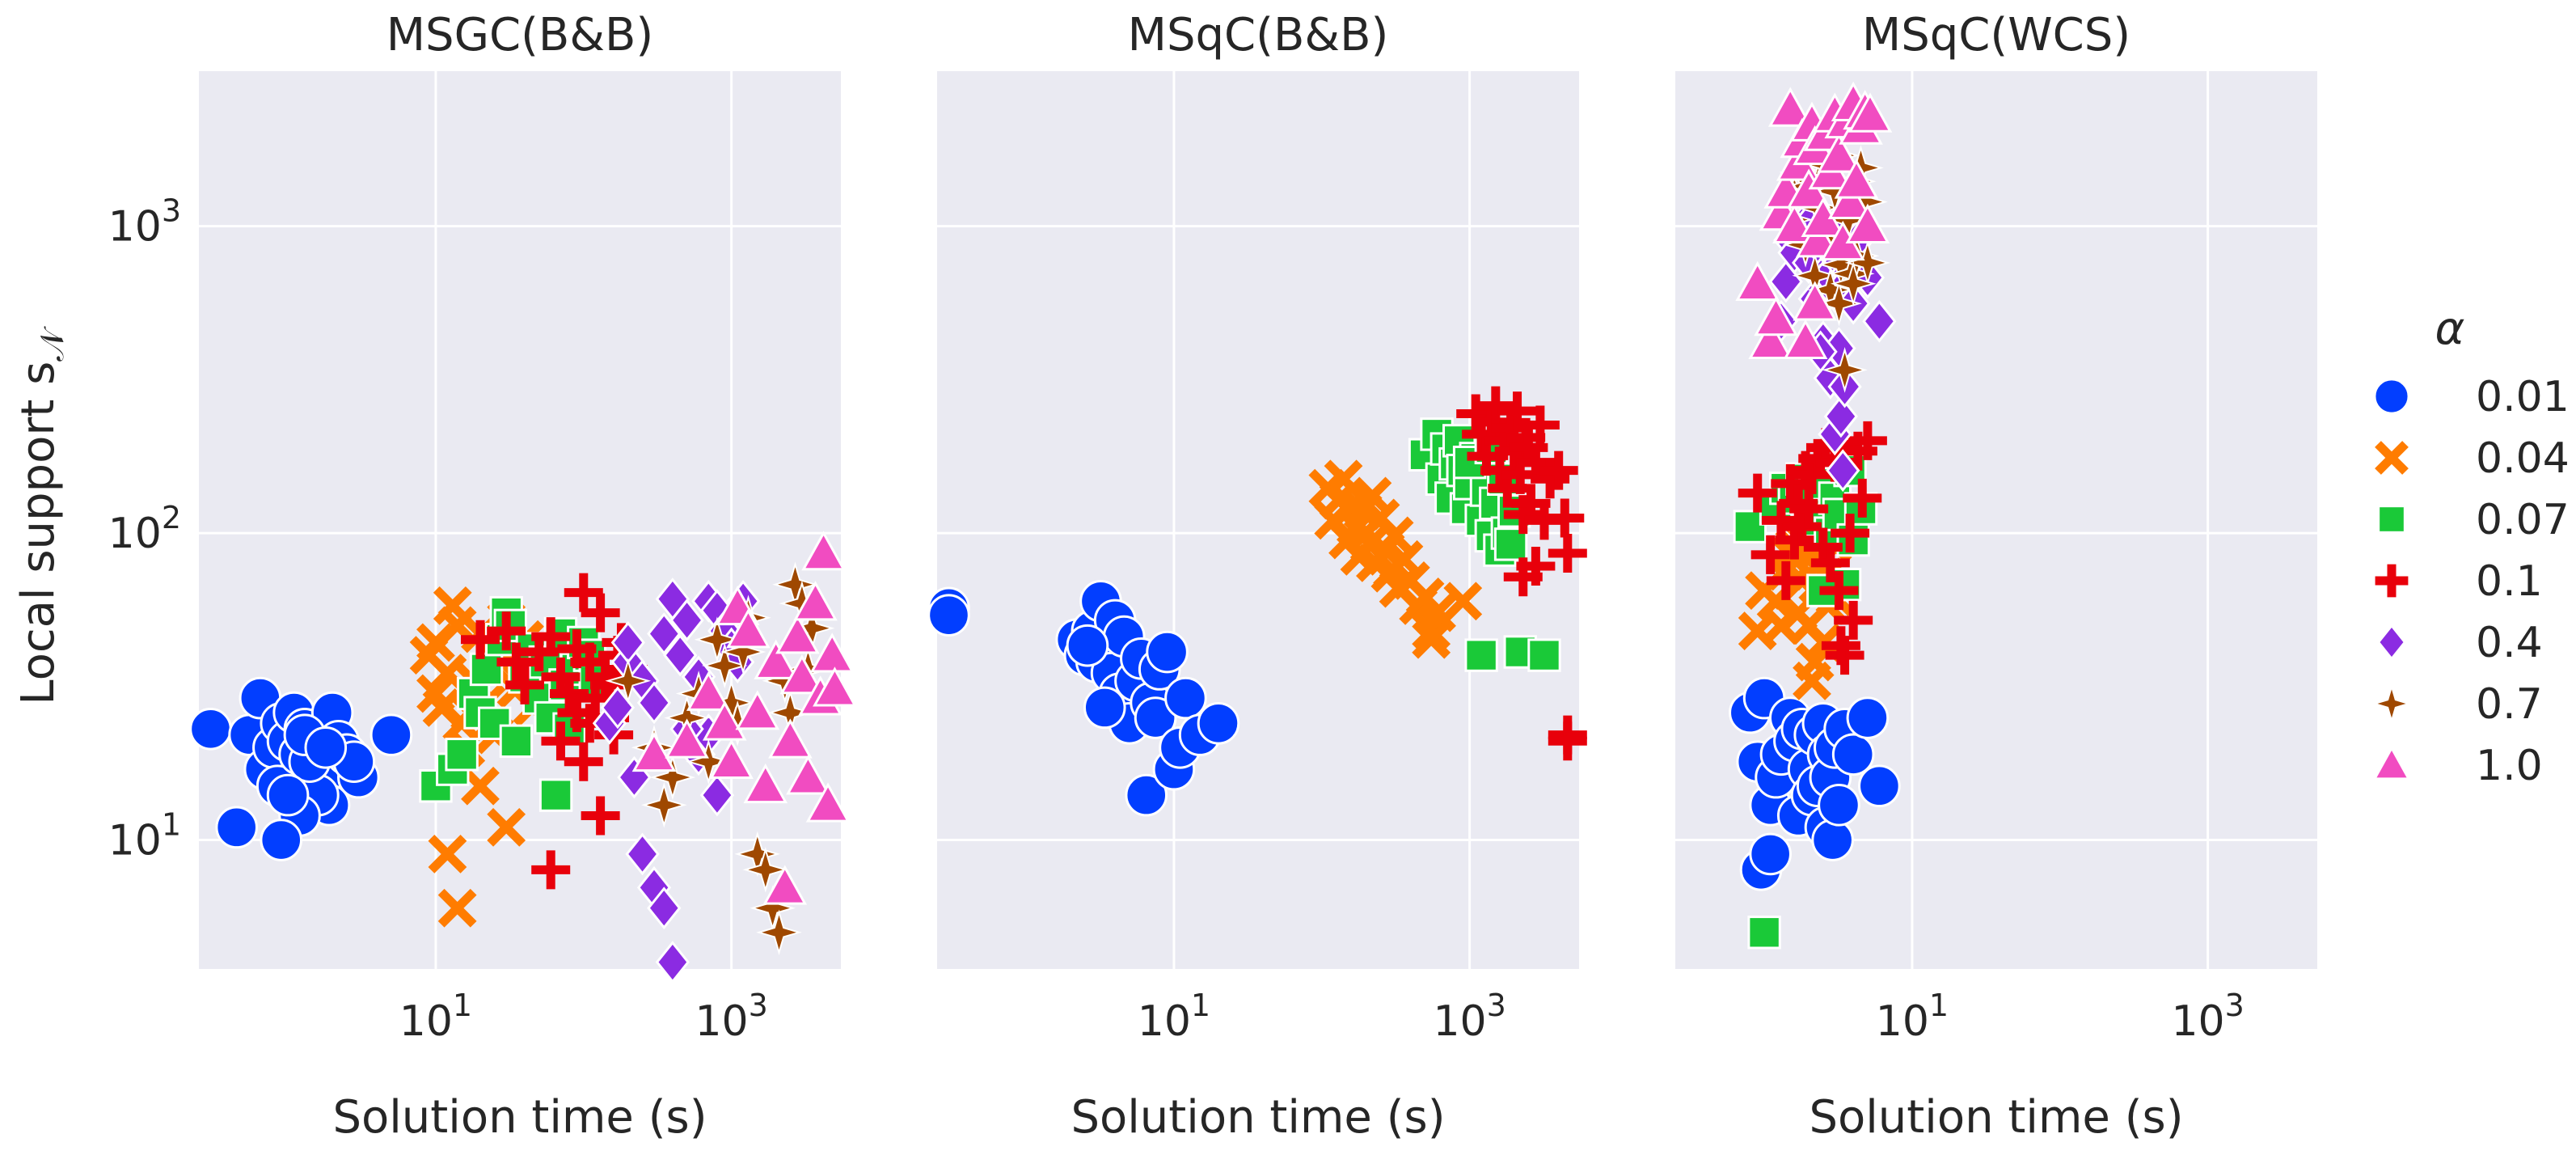 The height and width of the screenshot is (1155, 2576). Describe the element at coordinates (2471, 397) in the screenshot. I see `legend-entry: 0.01` at that location.